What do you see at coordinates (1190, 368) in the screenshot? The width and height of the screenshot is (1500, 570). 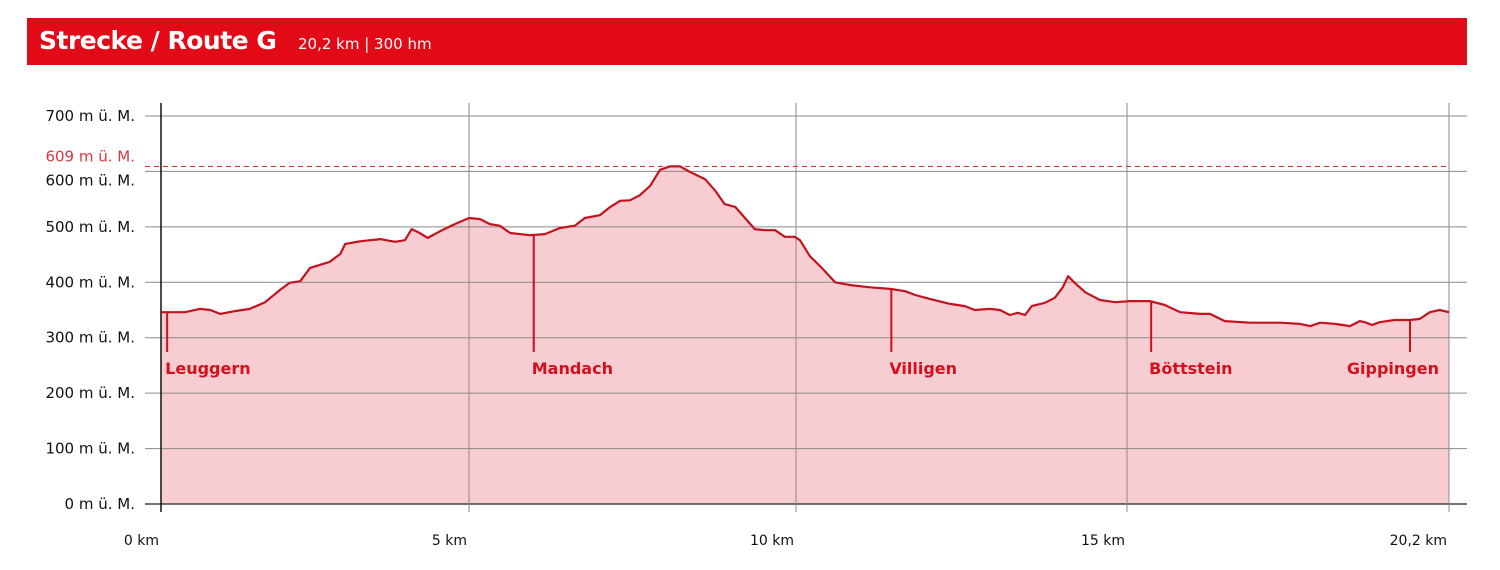 I see `town-label: Böttstein` at bounding box center [1190, 368].